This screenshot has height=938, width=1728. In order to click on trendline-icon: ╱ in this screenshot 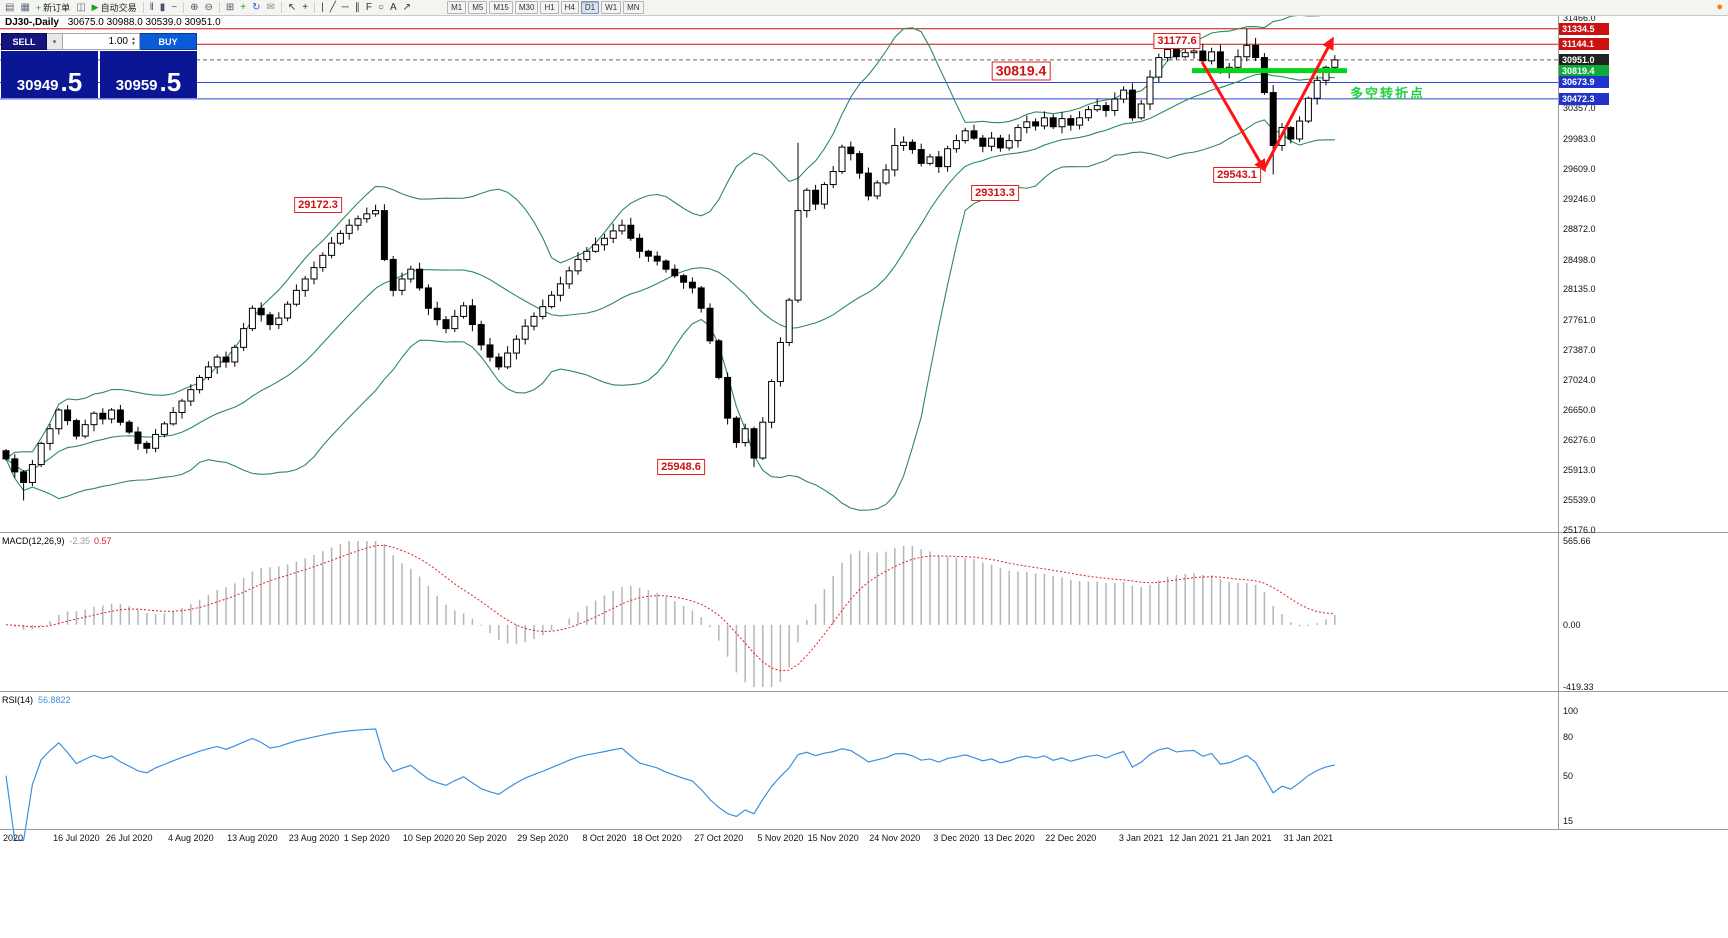, I will do `click(333, 7)`.